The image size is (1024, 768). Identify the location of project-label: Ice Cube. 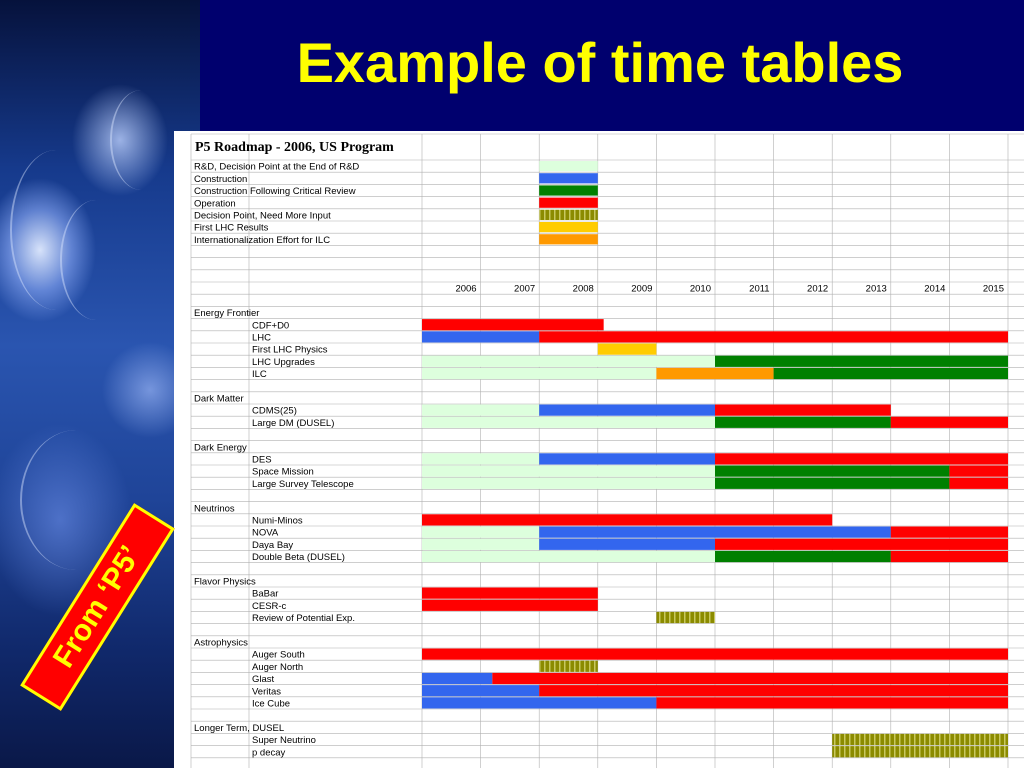
(271, 704).